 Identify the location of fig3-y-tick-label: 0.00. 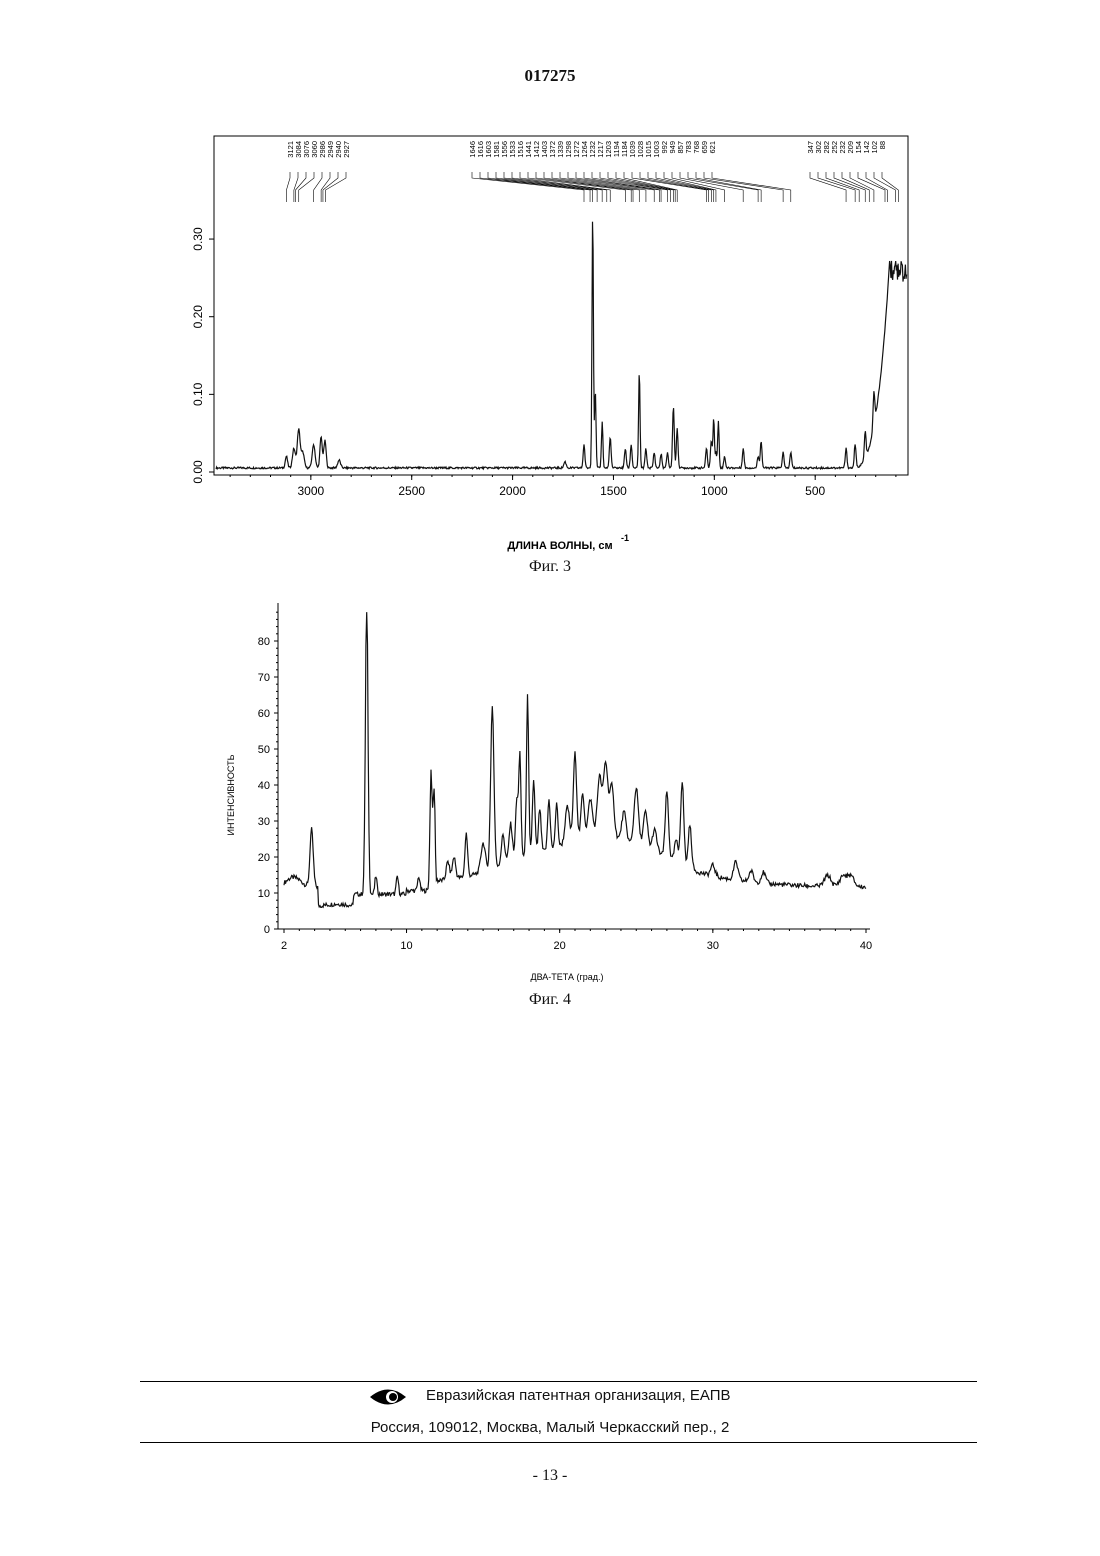
(198, 472).